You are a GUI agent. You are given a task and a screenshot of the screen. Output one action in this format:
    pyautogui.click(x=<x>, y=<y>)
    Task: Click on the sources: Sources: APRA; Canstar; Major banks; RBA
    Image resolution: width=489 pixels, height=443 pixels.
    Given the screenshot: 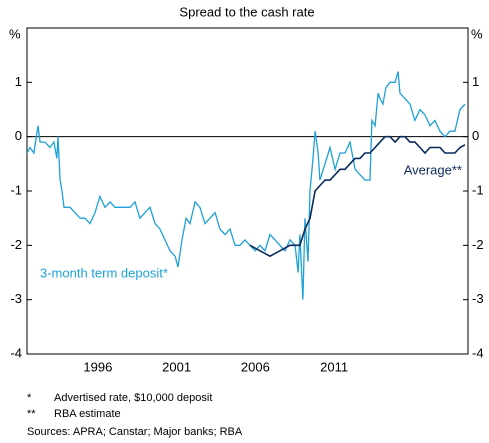 What is the action you would take?
    pyautogui.click(x=135, y=432)
    